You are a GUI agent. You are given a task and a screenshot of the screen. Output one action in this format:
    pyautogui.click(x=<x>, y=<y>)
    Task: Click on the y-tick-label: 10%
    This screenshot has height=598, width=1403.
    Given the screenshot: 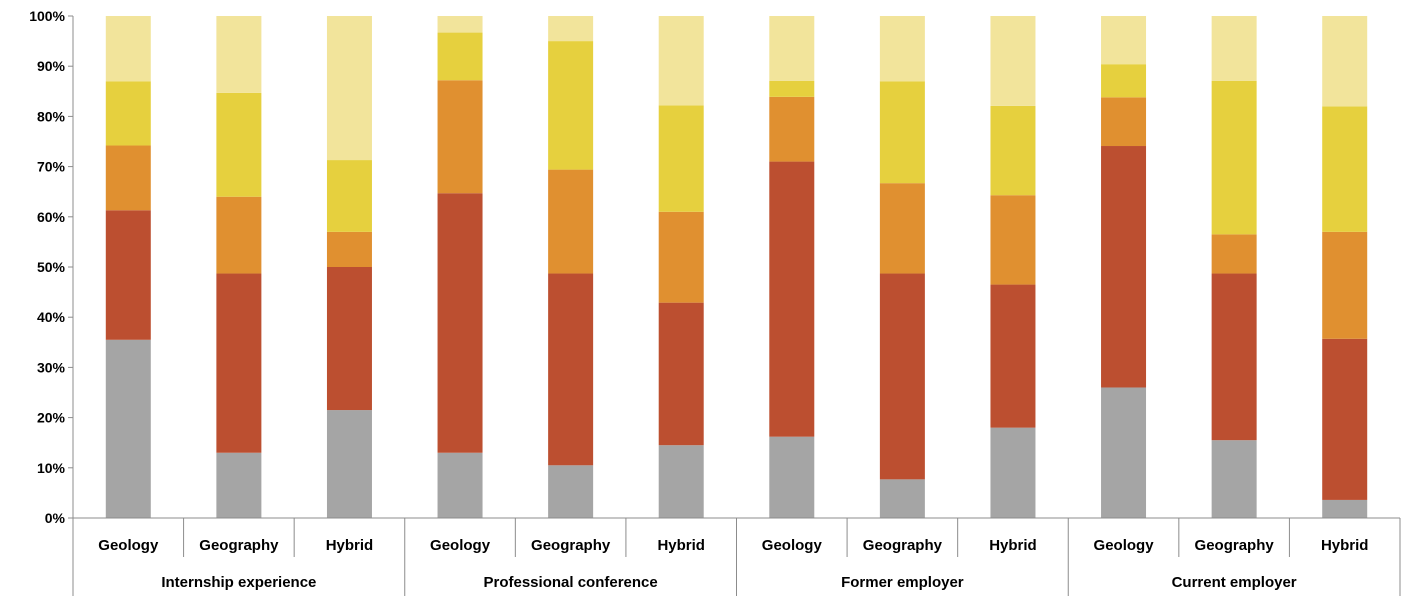 What is the action you would take?
    pyautogui.click(x=51, y=468)
    